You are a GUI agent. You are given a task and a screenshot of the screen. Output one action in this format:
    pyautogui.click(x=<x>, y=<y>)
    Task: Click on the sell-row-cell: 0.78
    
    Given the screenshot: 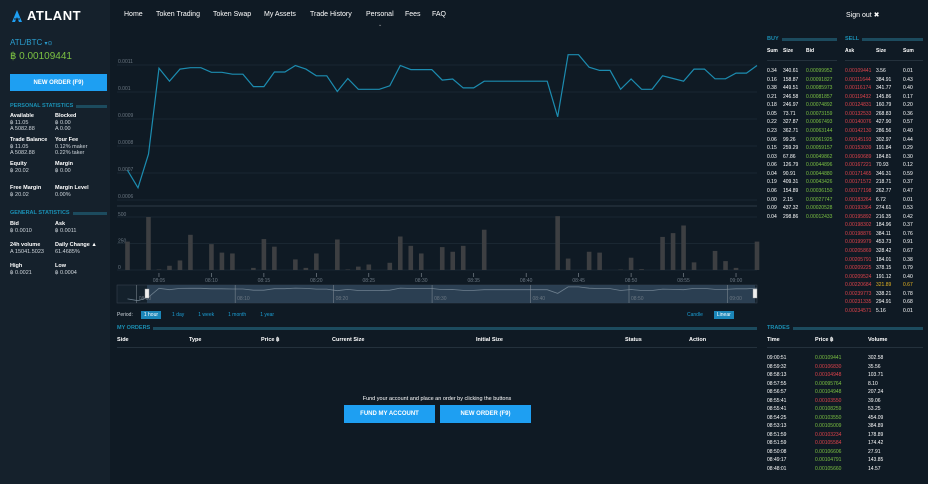 What is the action you would take?
    pyautogui.click(x=908, y=293)
    